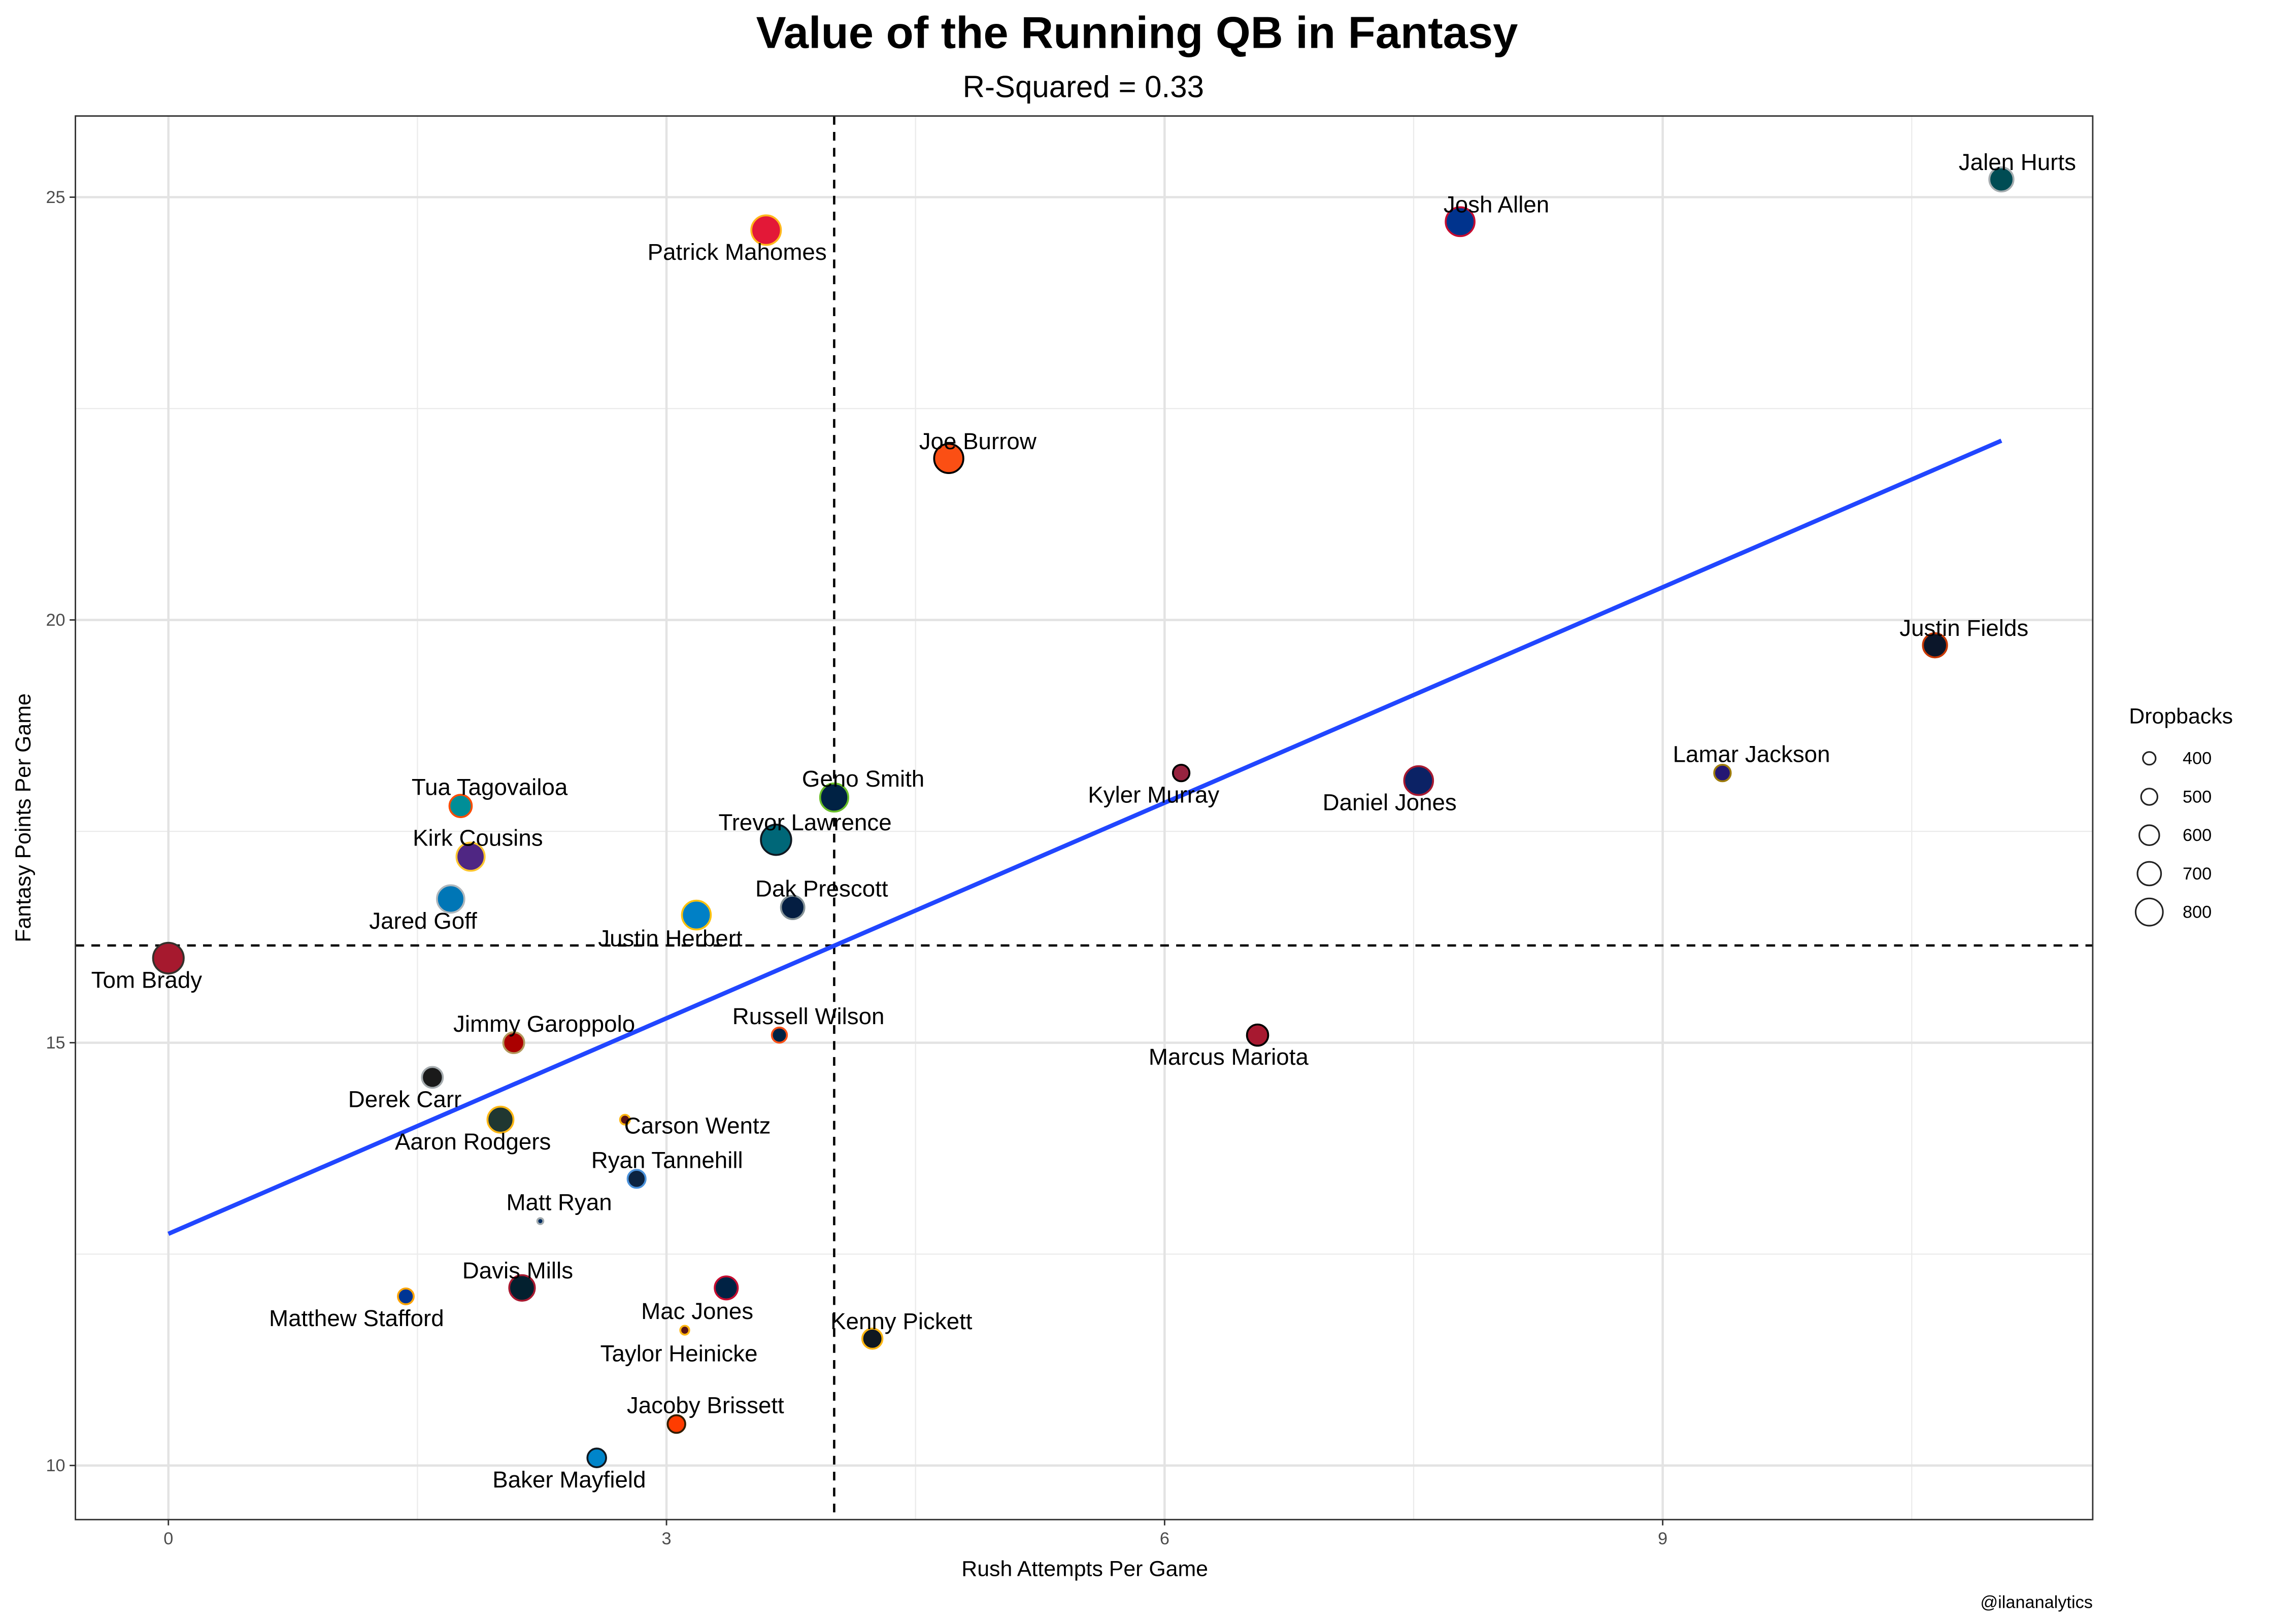 The image size is (2274, 1624). Describe the element at coordinates (55, 620) in the screenshot. I see `y-tick-label: 20` at that location.